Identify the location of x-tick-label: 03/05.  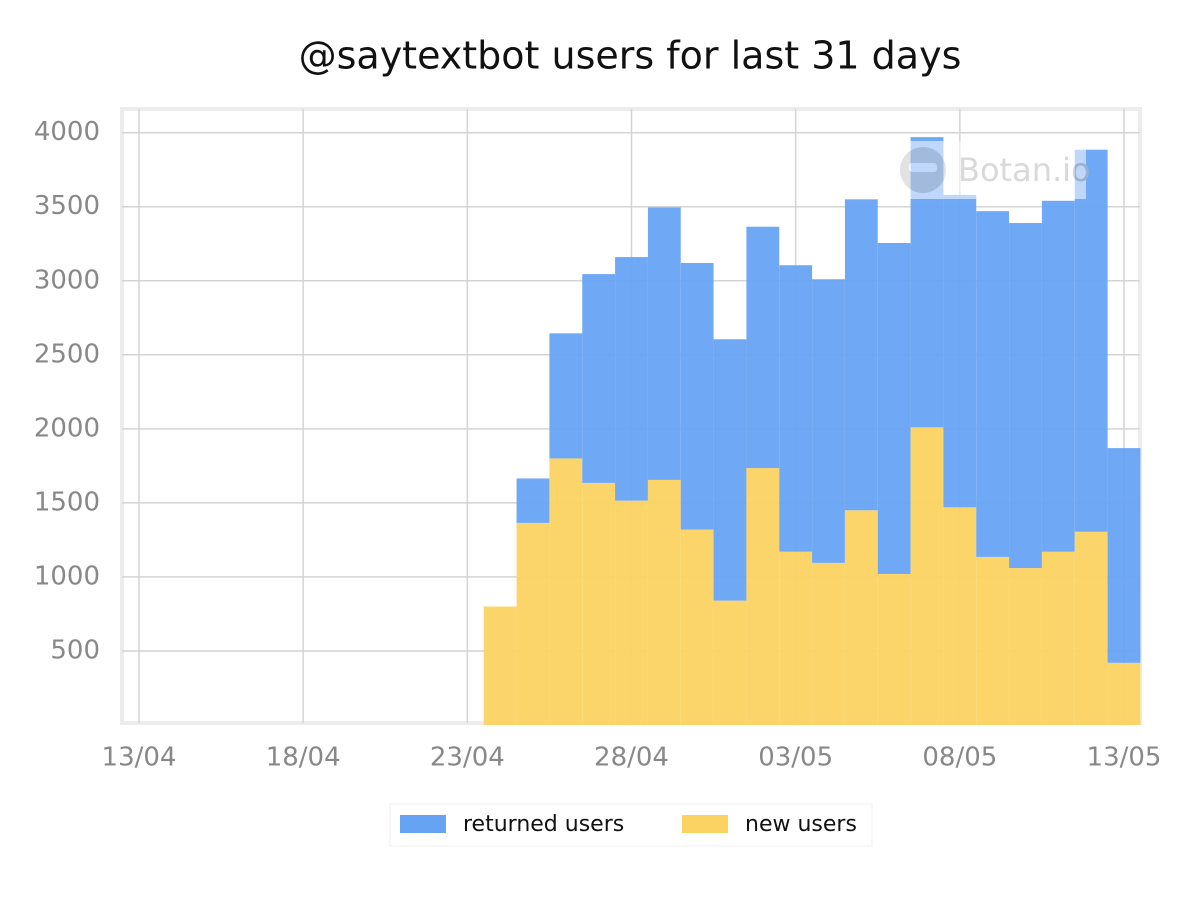
(795, 758).